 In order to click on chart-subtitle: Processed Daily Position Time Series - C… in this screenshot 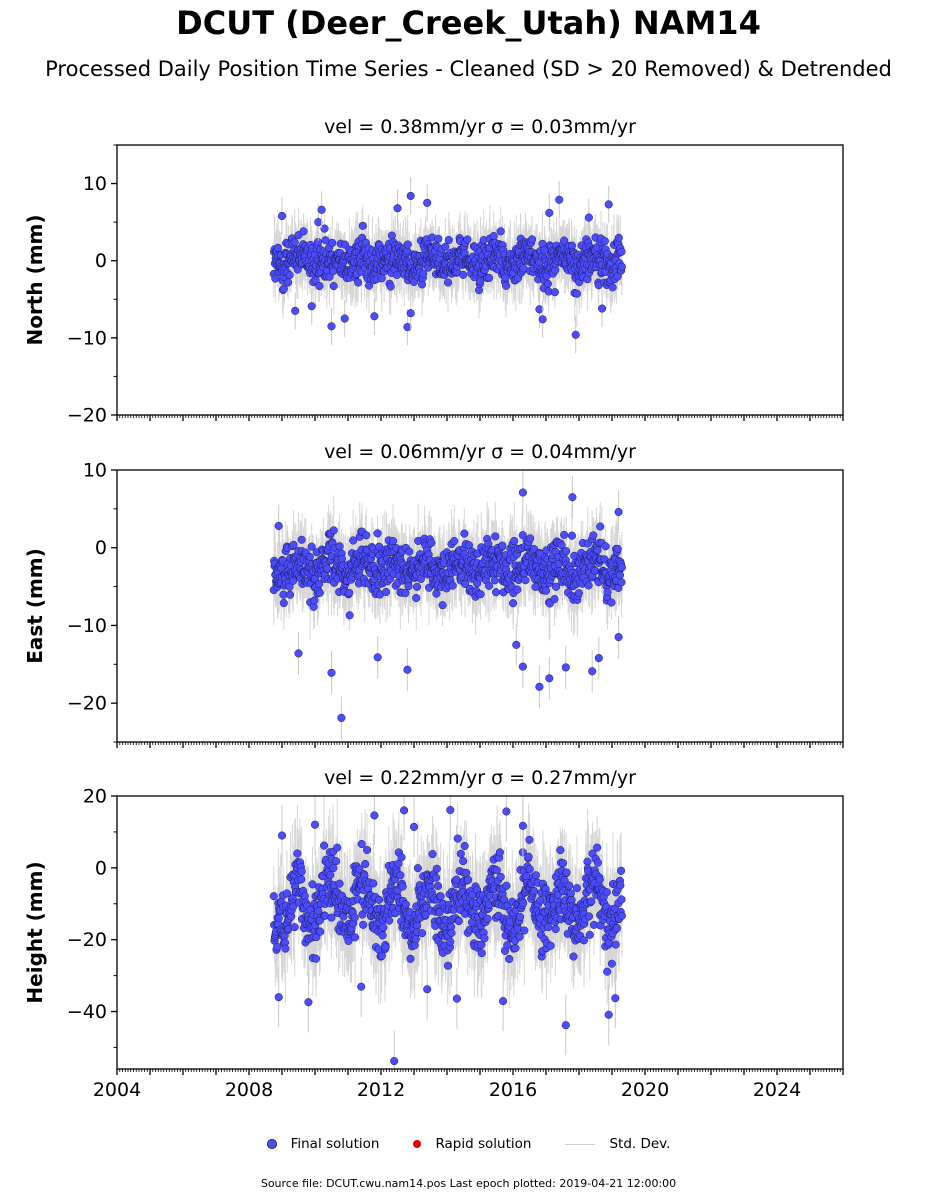, I will do `click(468, 69)`.